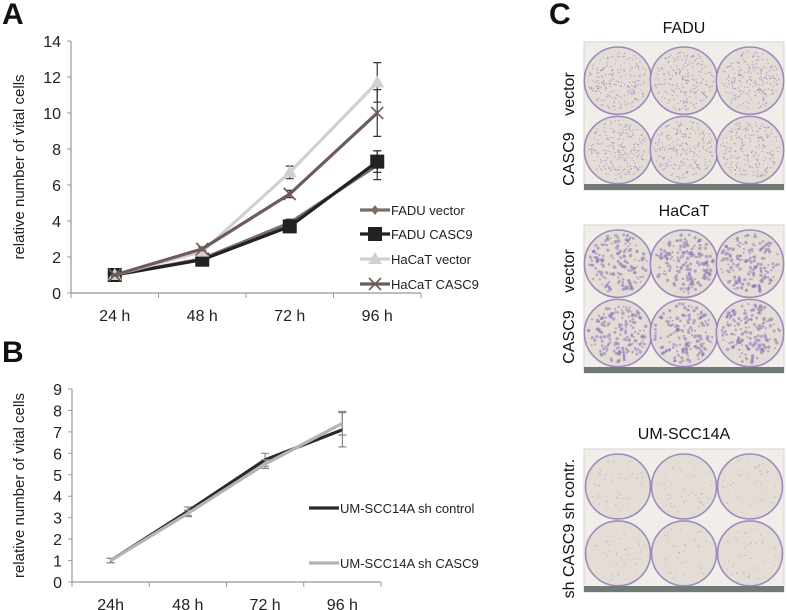  Describe the element at coordinates (56, 186) in the screenshot. I see `y-tick-label: 6` at that location.